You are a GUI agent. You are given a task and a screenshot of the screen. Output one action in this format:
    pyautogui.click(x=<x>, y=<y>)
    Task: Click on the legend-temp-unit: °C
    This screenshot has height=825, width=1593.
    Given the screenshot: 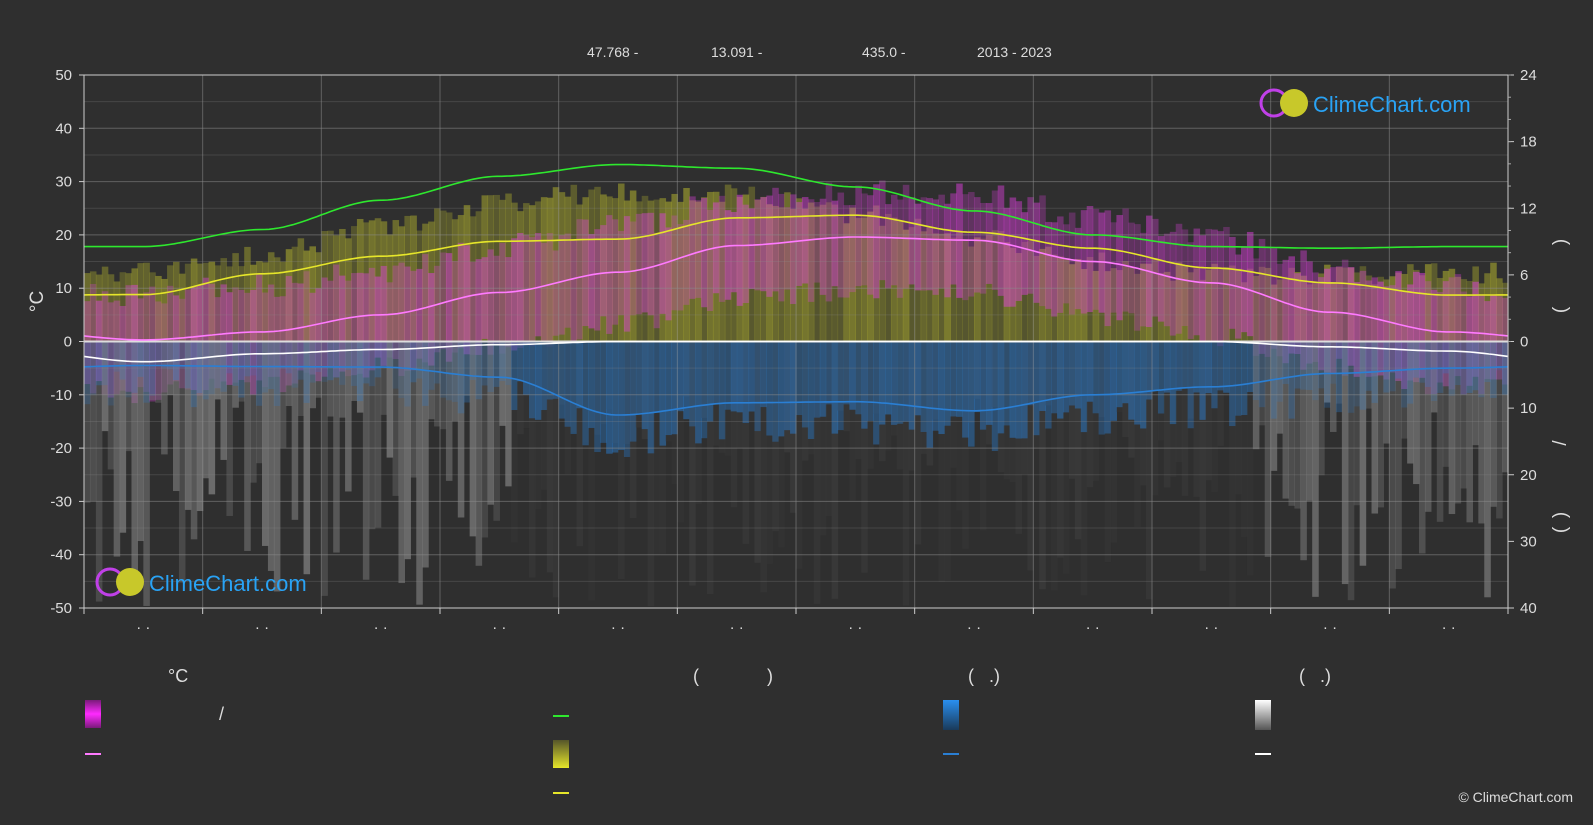 What is the action you would take?
    pyautogui.click(x=178, y=676)
    